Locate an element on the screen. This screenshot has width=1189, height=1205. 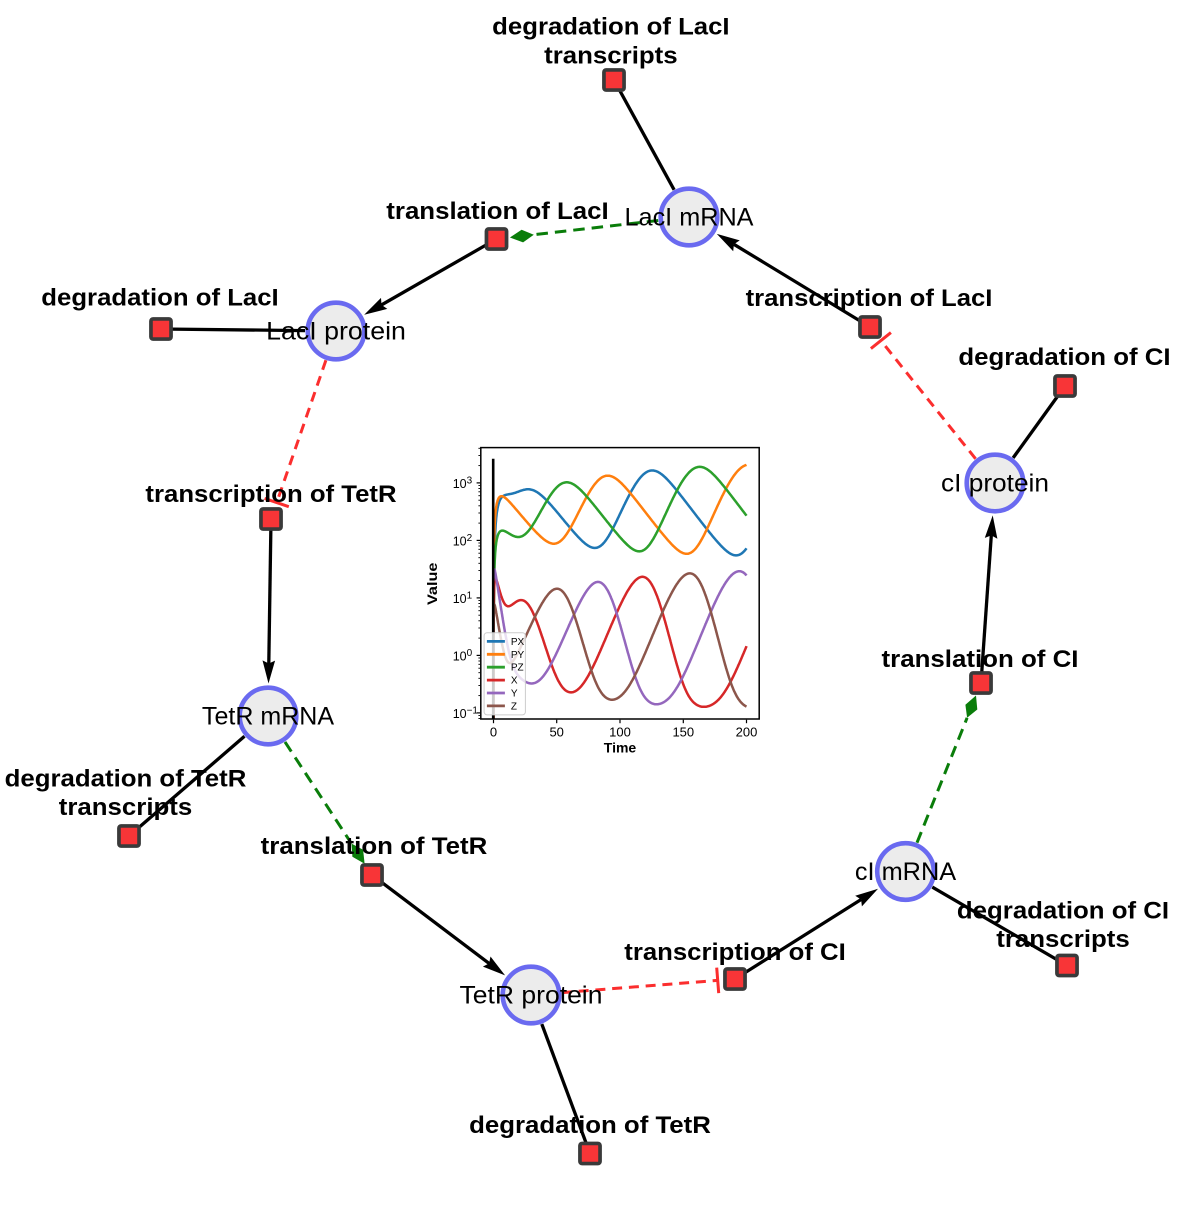
svg-text: 50 is located at coordinates (556, 732).